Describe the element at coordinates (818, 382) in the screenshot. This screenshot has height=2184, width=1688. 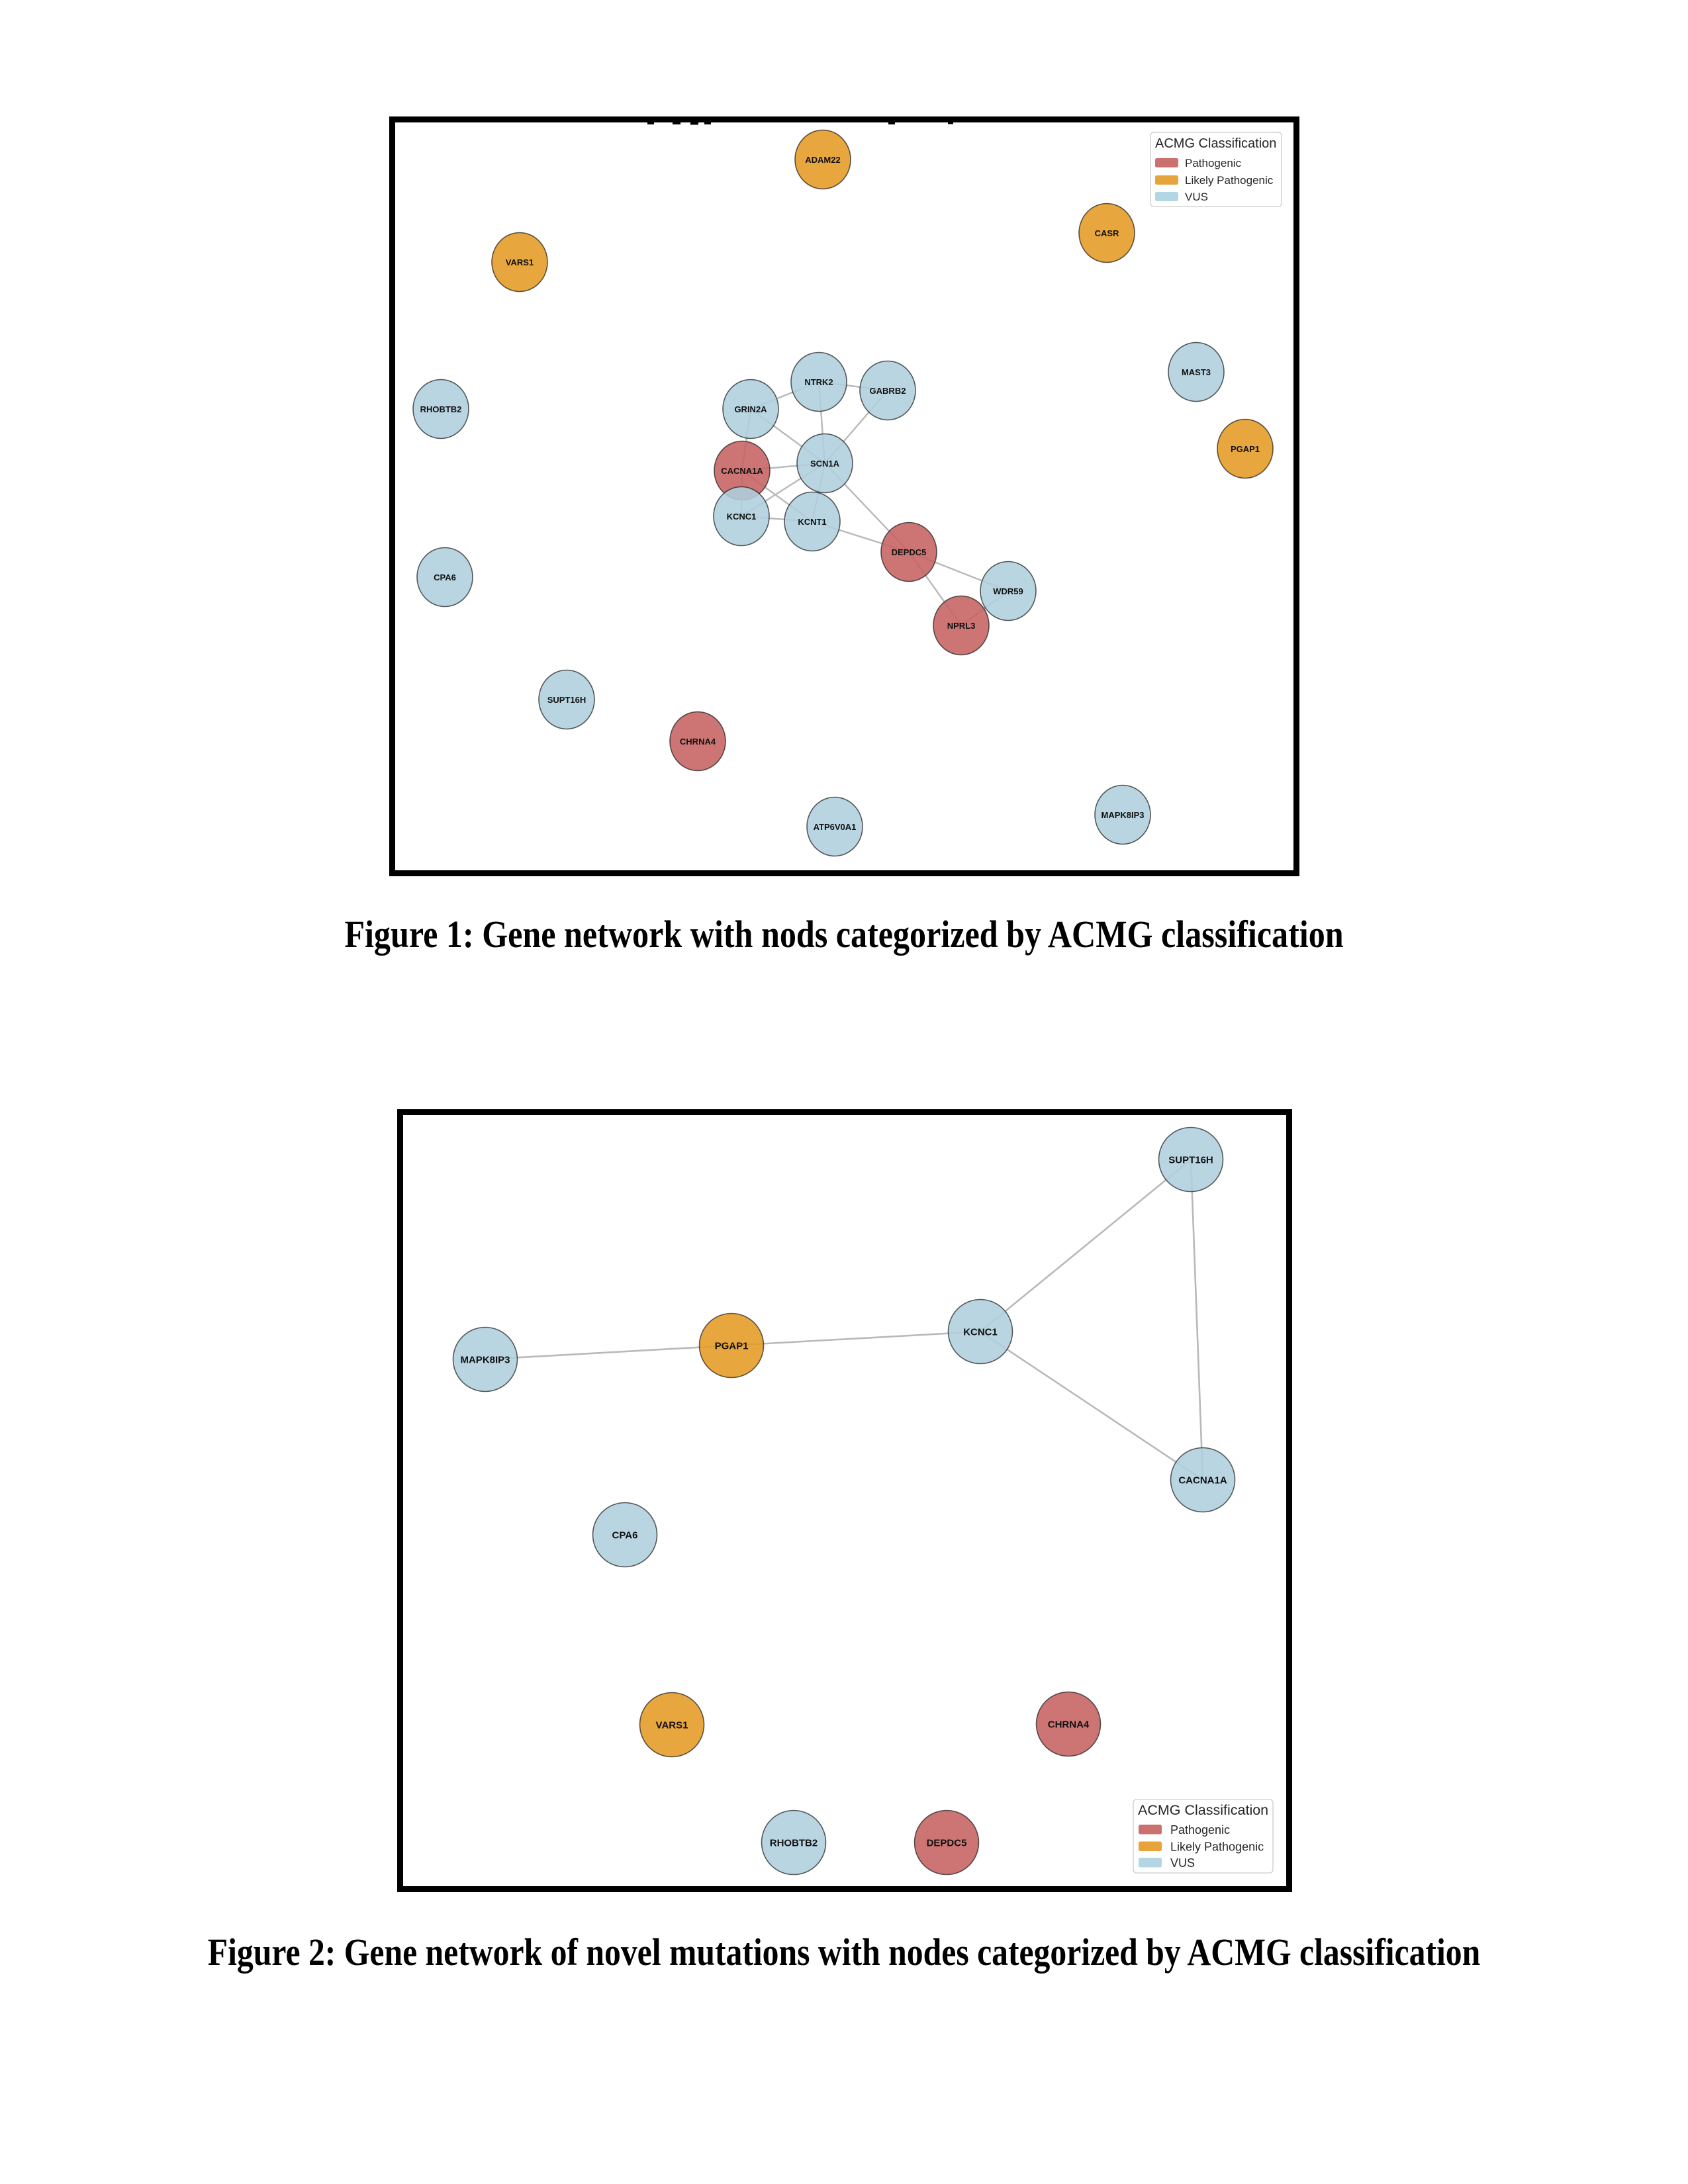
I see `svg-text: NTRK2` at that location.